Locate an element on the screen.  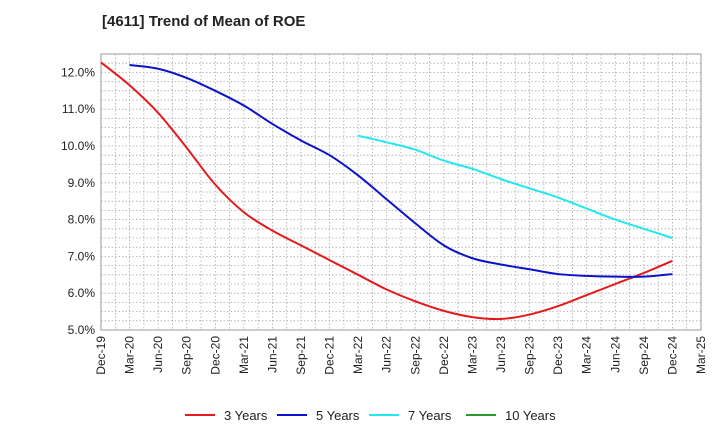
legend-label: 3 Years is located at coordinates (246, 415).